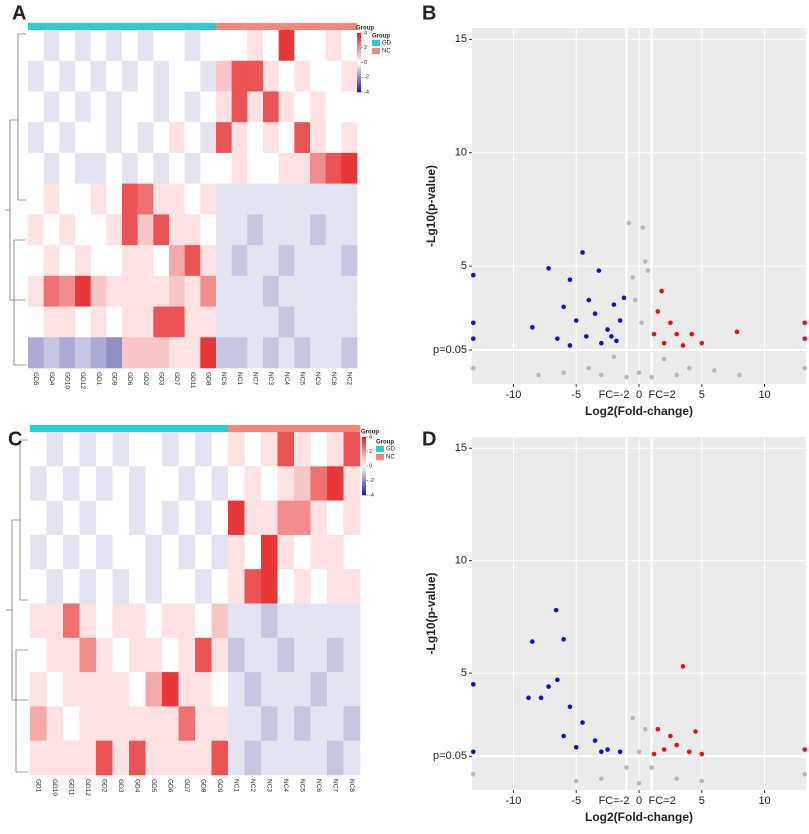  Describe the element at coordinates (385, 443) in the screenshot. I see `group-legend-title: Group` at that location.